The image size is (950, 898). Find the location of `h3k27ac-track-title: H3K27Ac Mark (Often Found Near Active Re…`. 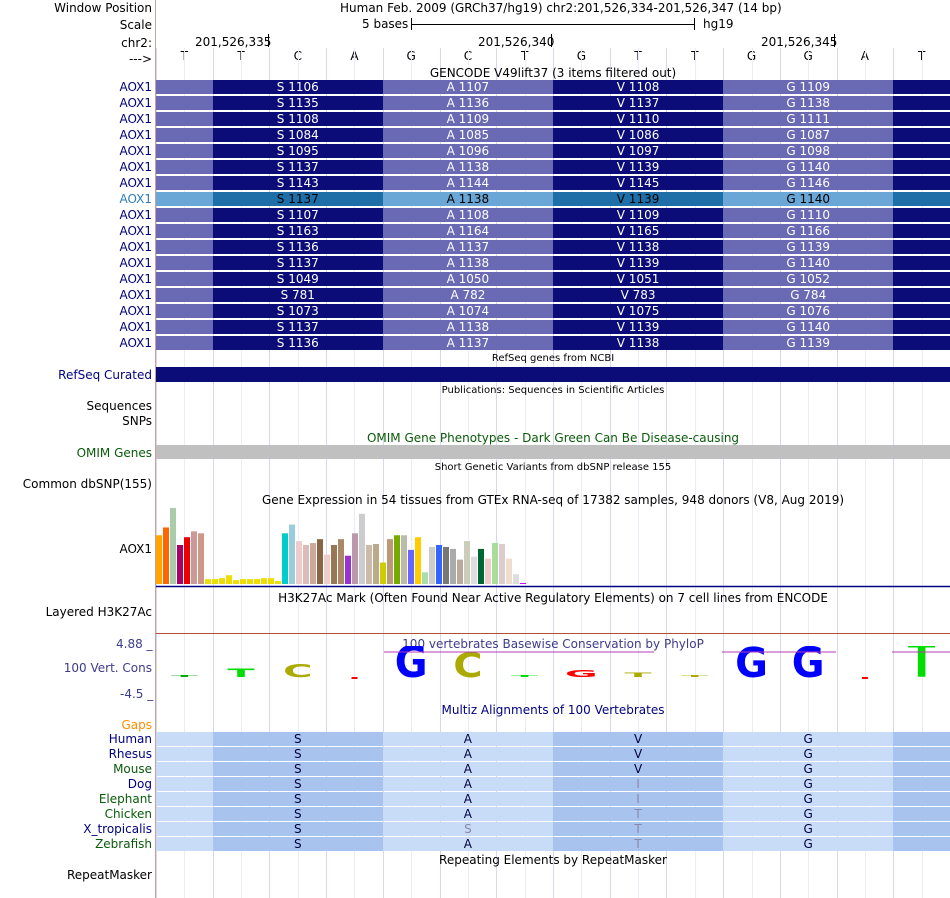

h3k27ac-track-title: H3K27Ac Mark (Often Found Near Active Re… is located at coordinates (553, 598).